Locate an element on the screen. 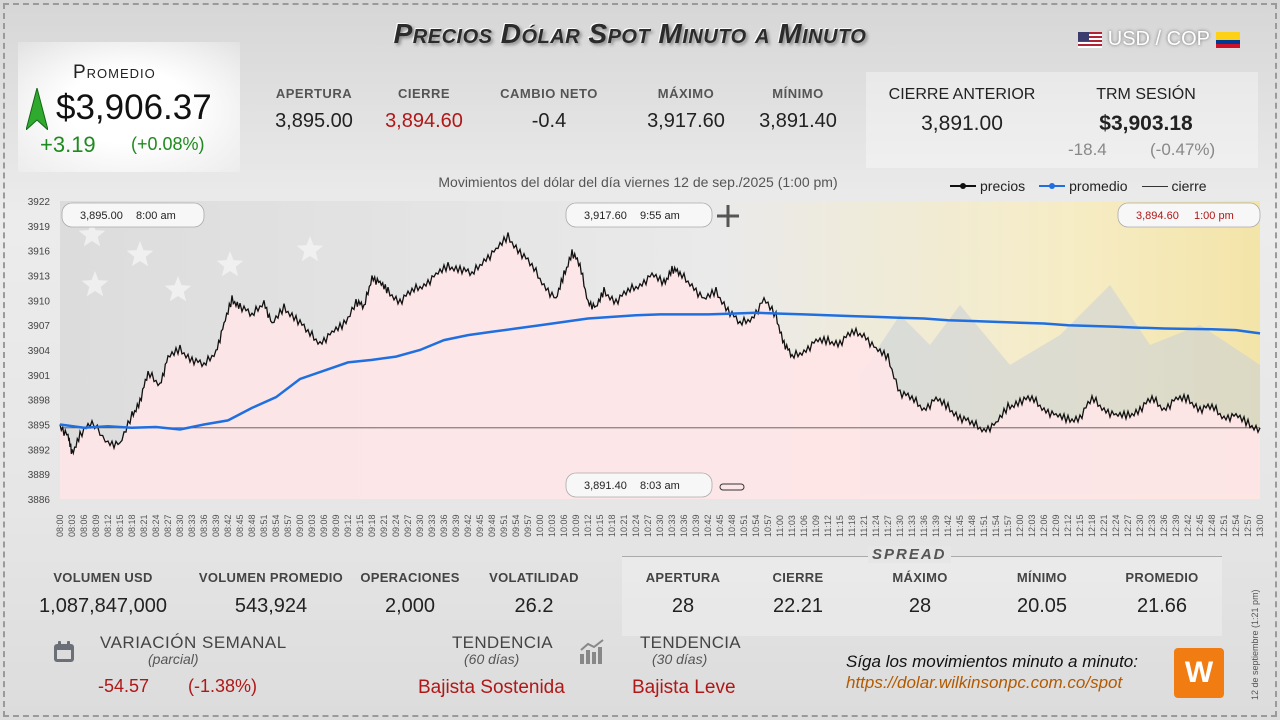  currency-pair: USD / COP is located at coordinates (1158, 39).